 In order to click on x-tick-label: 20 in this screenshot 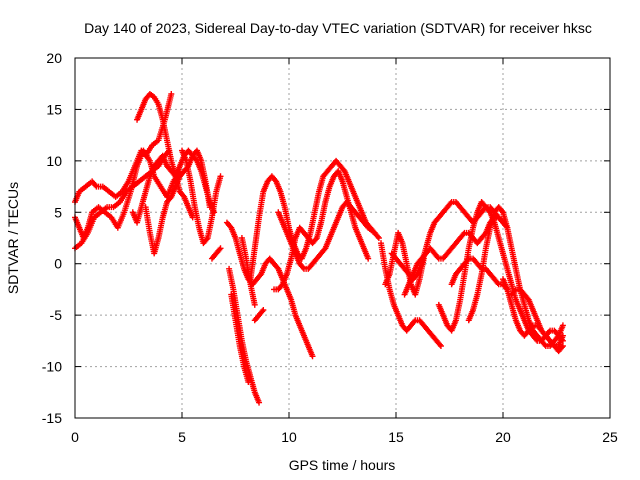, I will do `click(503, 437)`.